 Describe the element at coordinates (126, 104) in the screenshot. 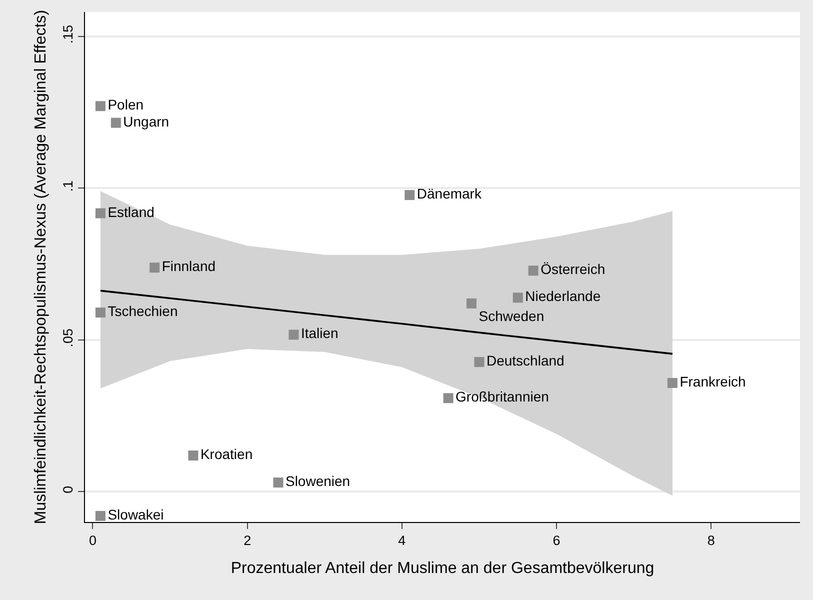

I see `data-label: Polen` at that location.